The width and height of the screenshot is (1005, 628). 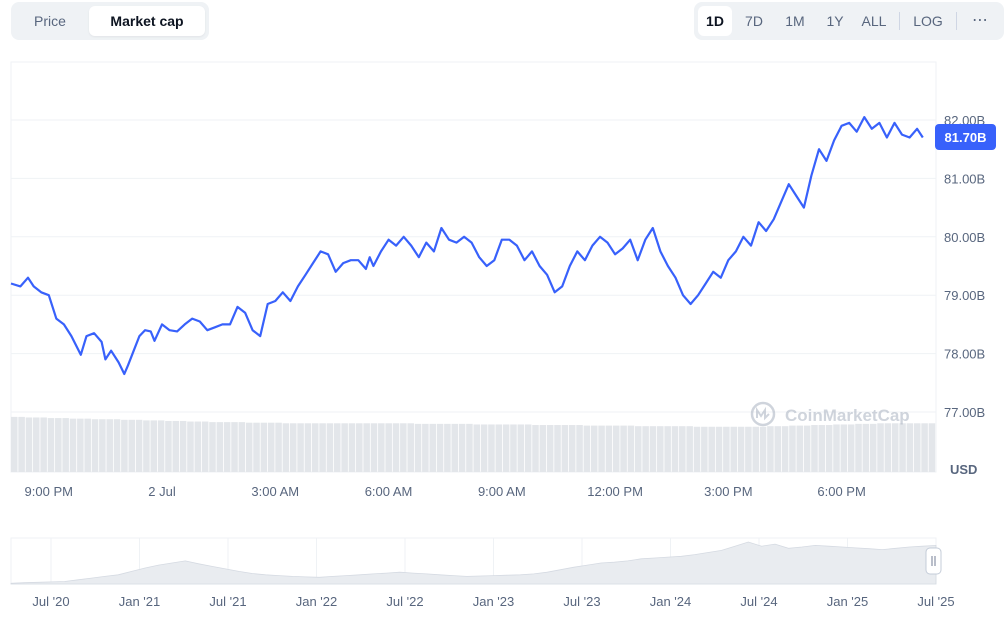 What do you see at coordinates (671, 601) in the screenshot?
I see `overview-x-tick-label: Jan '24` at bounding box center [671, 601].